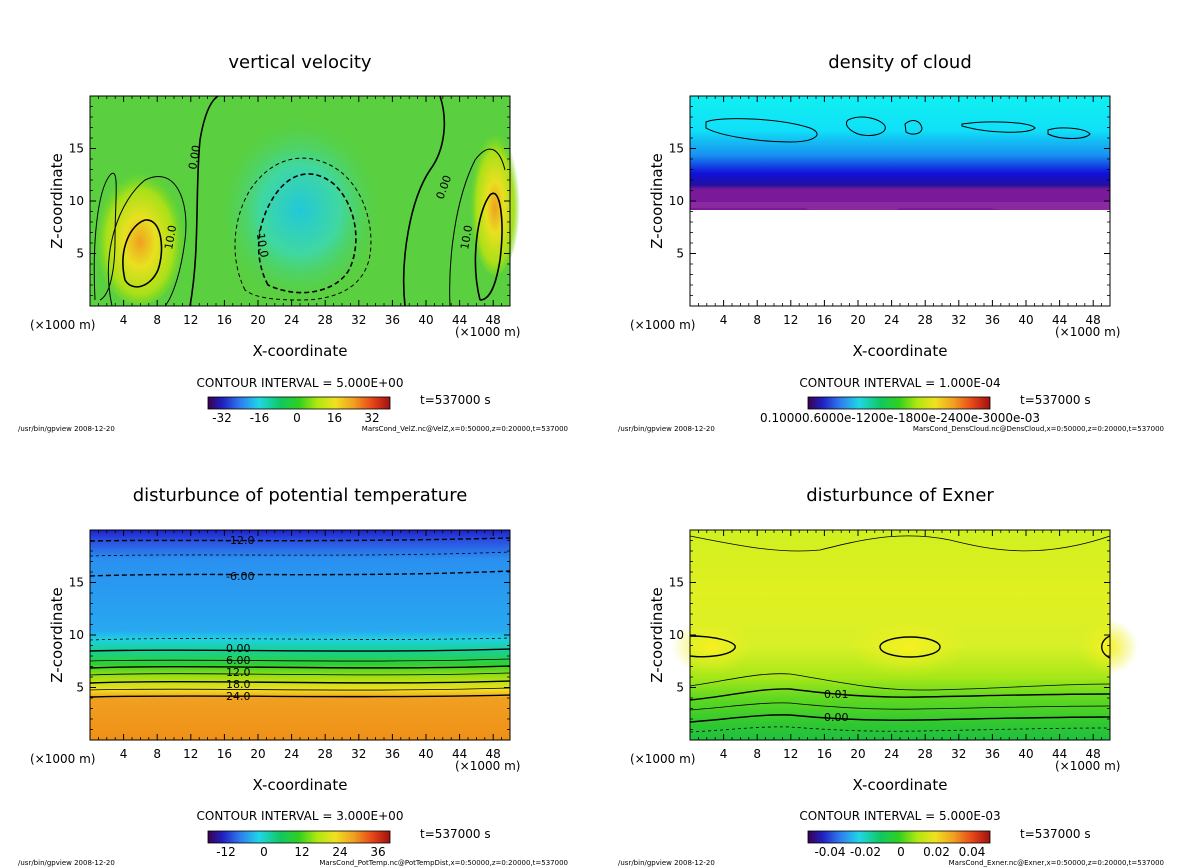 The height and width of the screenshot is (868, 1200). Describe the element at coordinates (300, 62) in the screenshot. I see `chart-title: vertical velocity` at that location.